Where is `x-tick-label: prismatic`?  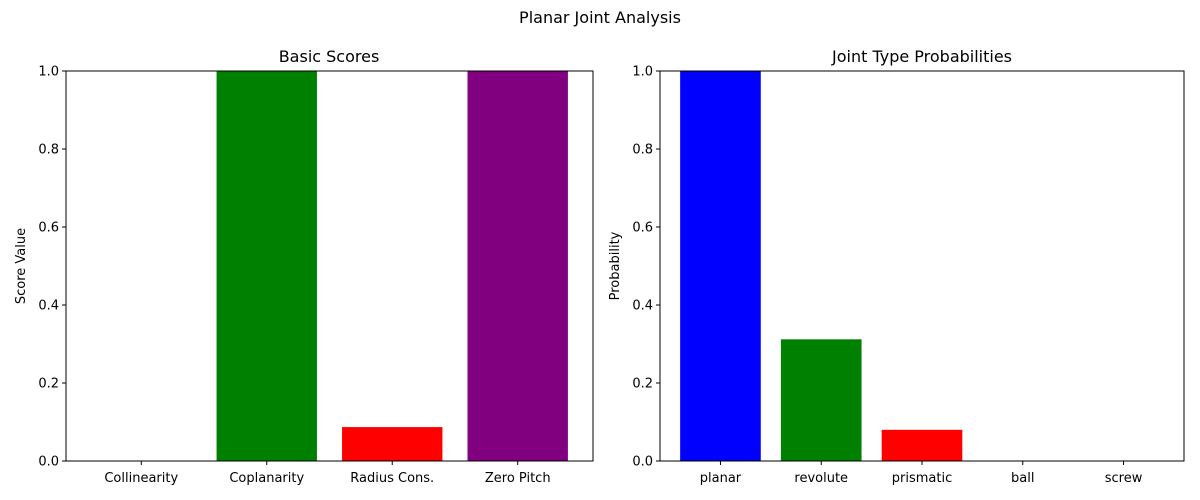
x-tick-label: prismatic is located at coordinates (922, 478).